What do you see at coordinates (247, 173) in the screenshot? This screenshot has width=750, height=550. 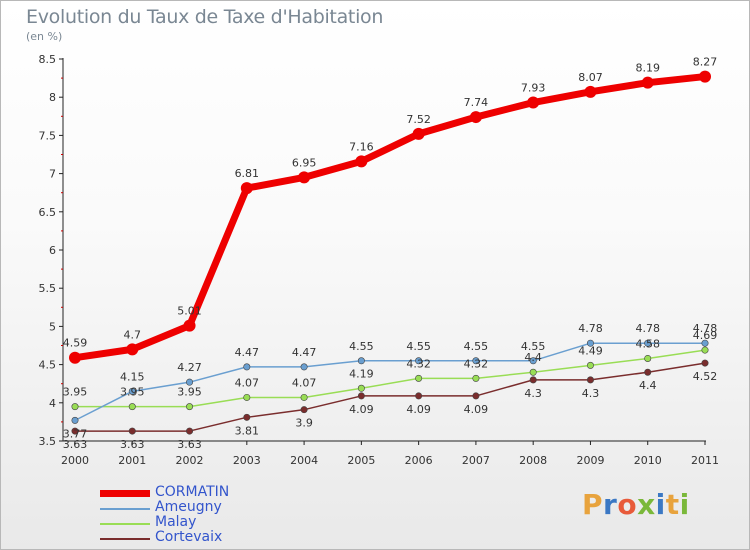 I see `value-label-cormatin: 6.81` at bounding box center [247, 173].